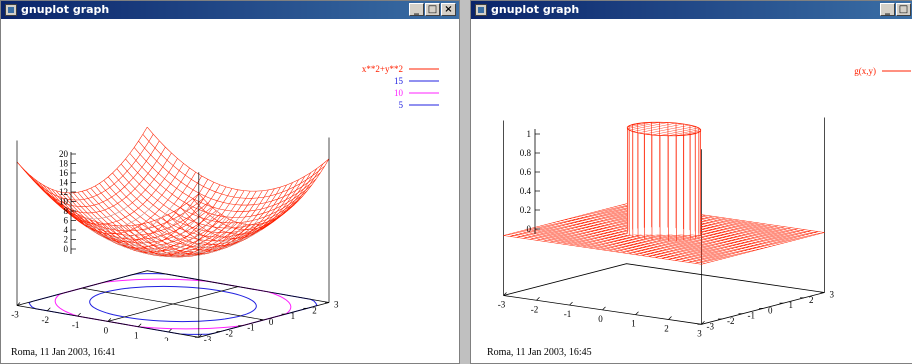  Describe the element at coordinates (64, 154) in the screenshot. I see `z-tick-label: 20` at that location.